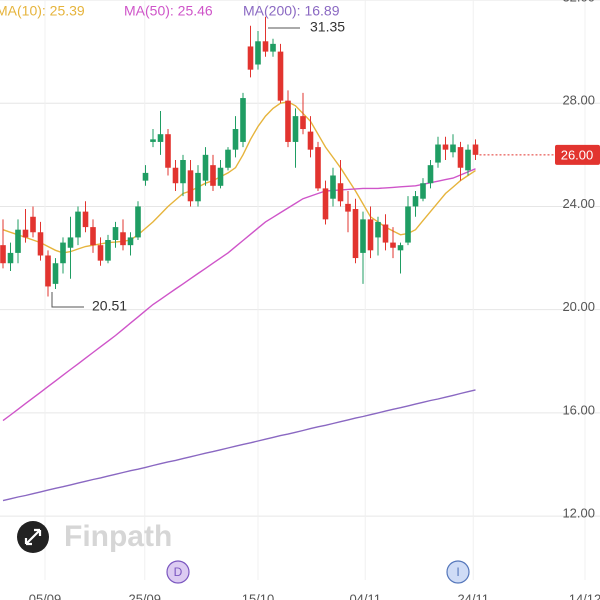 The width and height of the screenshot is (600, 600). I want to click on watermark-icon-arrows, so click(33, 537).